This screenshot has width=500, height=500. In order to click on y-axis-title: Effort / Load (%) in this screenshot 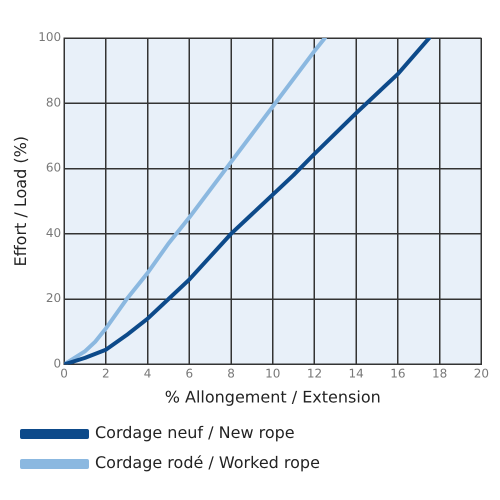, I will do `click(20, 201)`.